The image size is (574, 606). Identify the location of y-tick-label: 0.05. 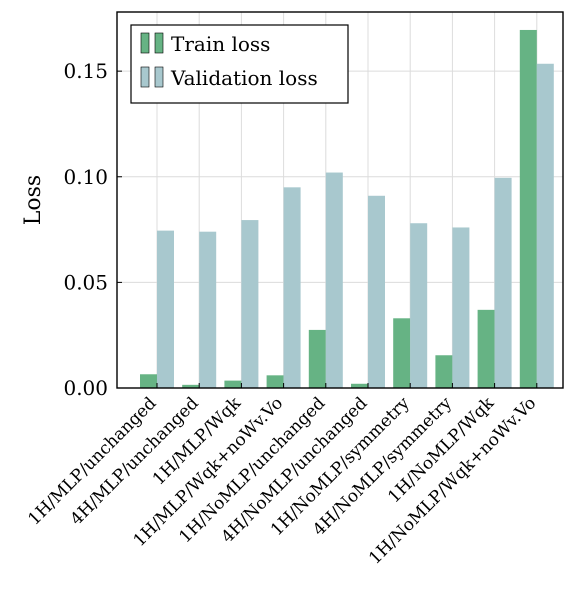
(85, 282).